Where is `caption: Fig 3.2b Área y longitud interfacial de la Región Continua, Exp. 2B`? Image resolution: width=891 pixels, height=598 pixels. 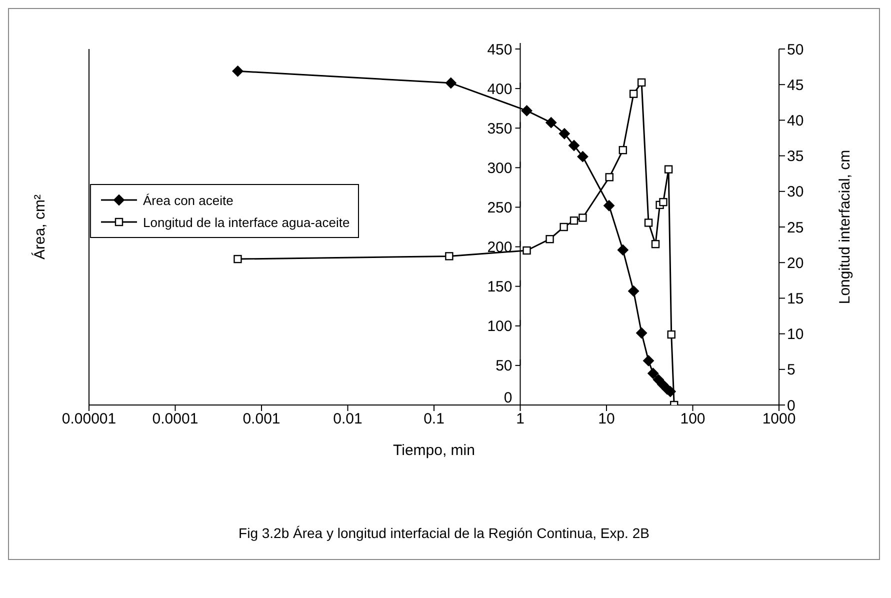
caption: Fig 3.2b Área y longitud interfacial de la Región Continua, Exp. 2B is located at coordinates (444, 533).